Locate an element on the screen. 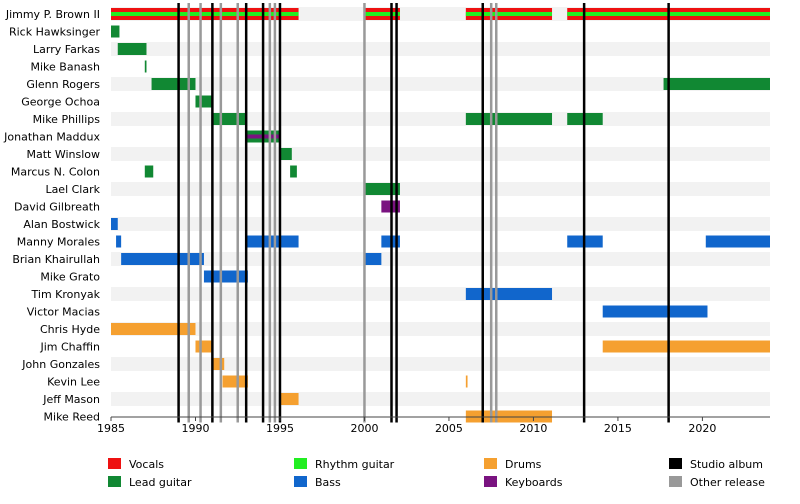 This screenshot has height=504, width=800. legend-swatch-rhythm-guitar is located at coordinates (300, 463).